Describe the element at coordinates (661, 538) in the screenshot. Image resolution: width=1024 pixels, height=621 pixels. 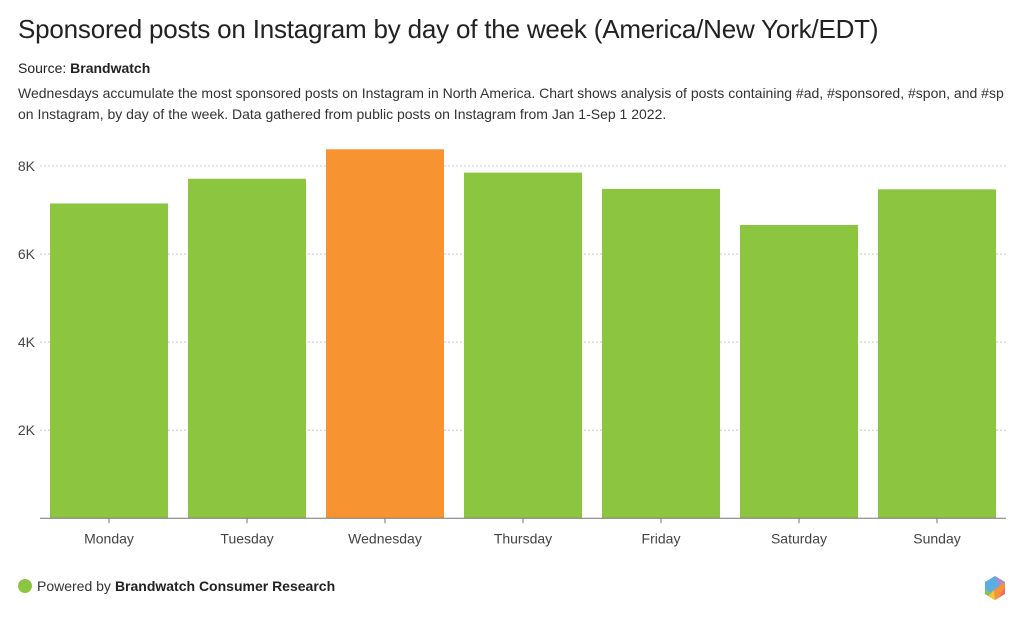
I see `x-tick-label: Friday` at that location.